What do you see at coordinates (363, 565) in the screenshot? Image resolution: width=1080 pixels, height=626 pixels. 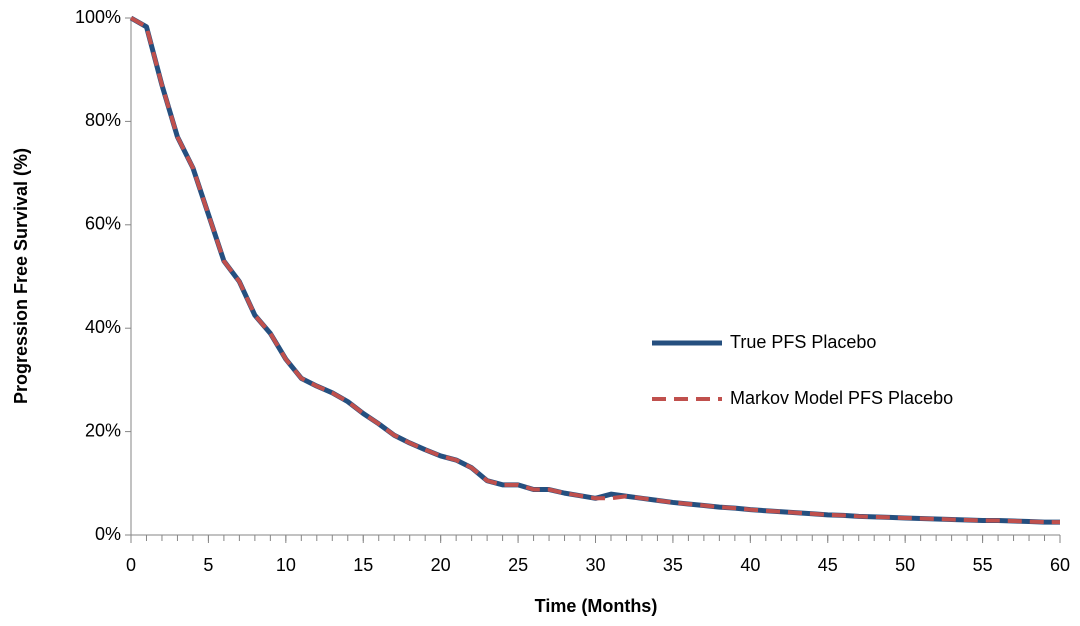 I see `x-tick-label: 15` at bounding box center [363, 565].